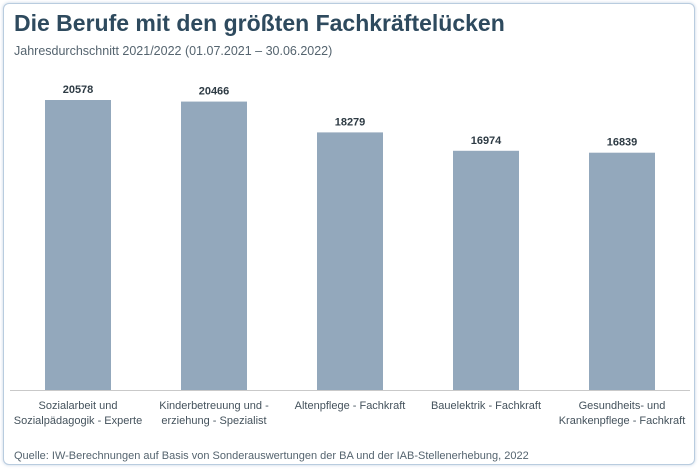  What do you see at coordinates (622, 143) in the screenshot?
I see `value-label-4: 16839` at bounding box center [622, 143].